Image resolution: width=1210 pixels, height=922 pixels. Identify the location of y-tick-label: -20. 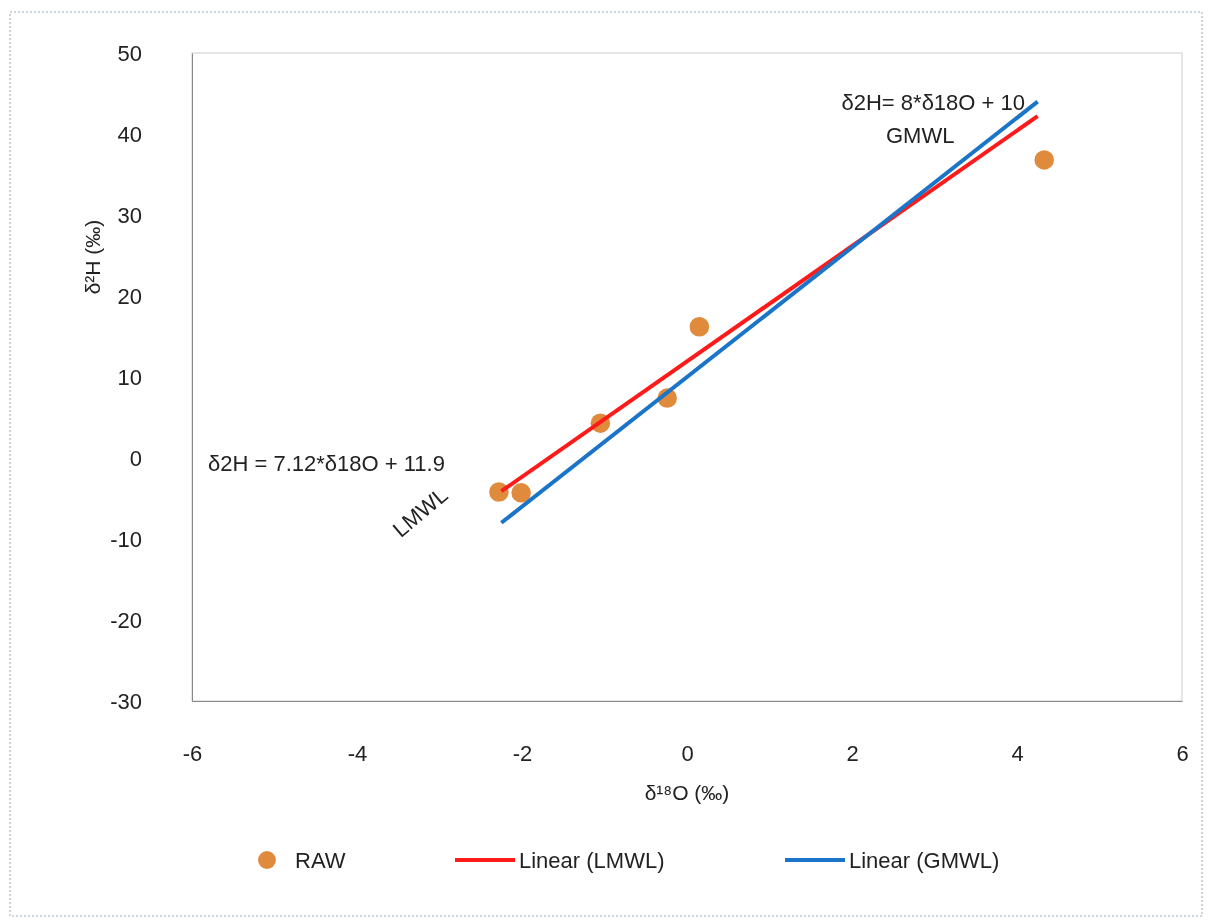
(126, 620).